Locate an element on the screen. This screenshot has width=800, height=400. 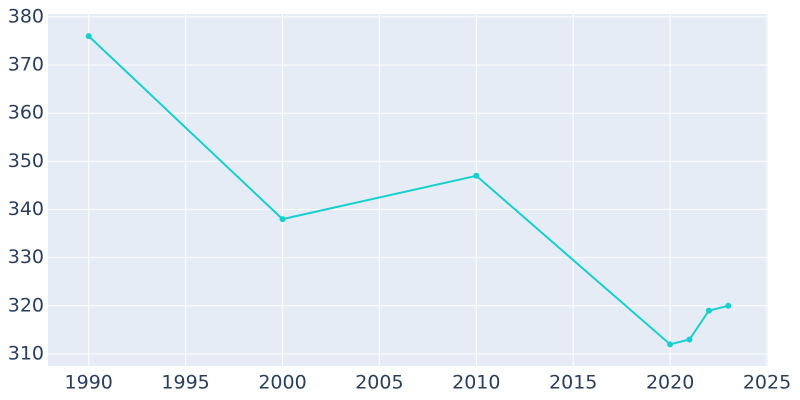
x-tick-label: 2015 is located at coordinates (573, 383).